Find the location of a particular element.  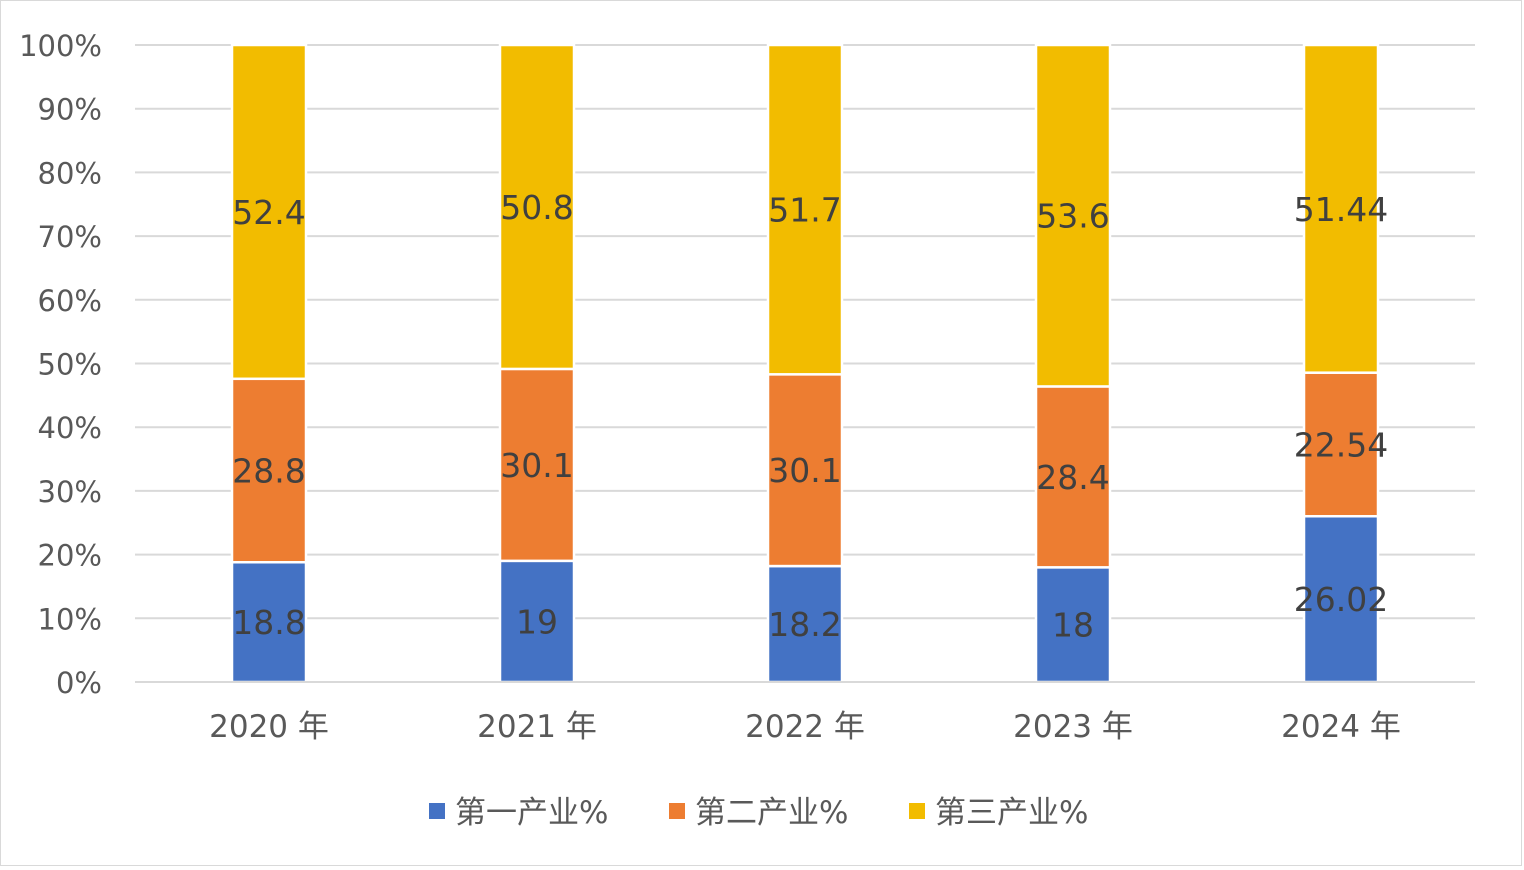

y-tick-label: 40% is located at coordinates (70, 428).